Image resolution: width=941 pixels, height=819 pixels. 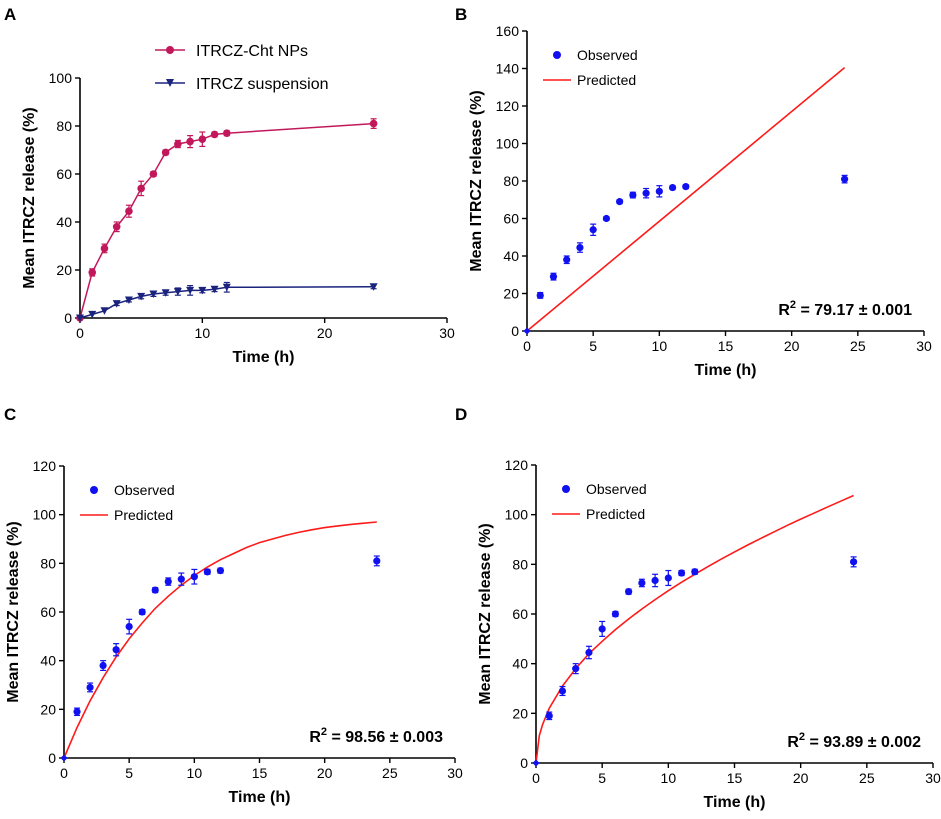 What do you see at coordinates (854, 310) in the screenshot?
I see `r-squared-value: = 79.17 ± 0.001` at bounding box center [854, 310].